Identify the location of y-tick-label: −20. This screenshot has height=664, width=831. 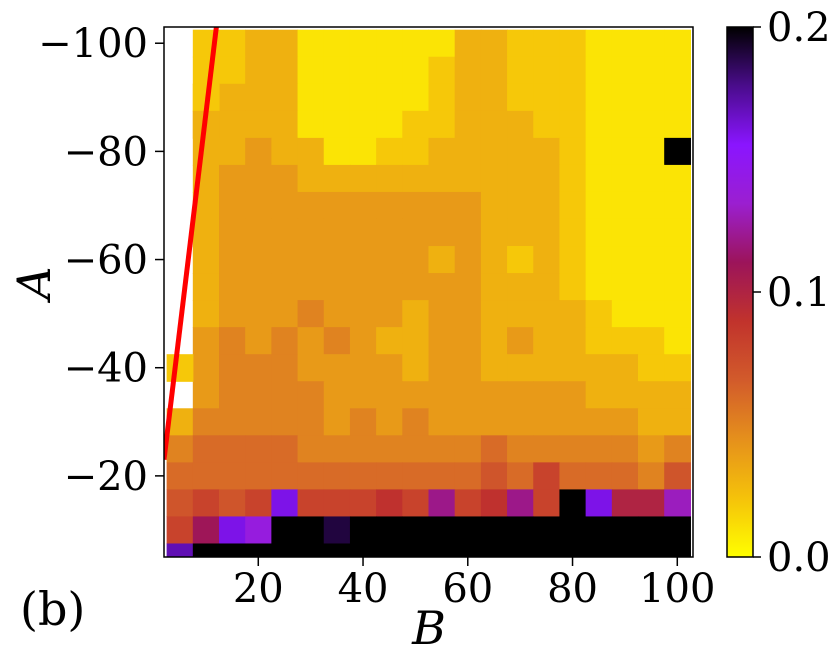
(106, 477).